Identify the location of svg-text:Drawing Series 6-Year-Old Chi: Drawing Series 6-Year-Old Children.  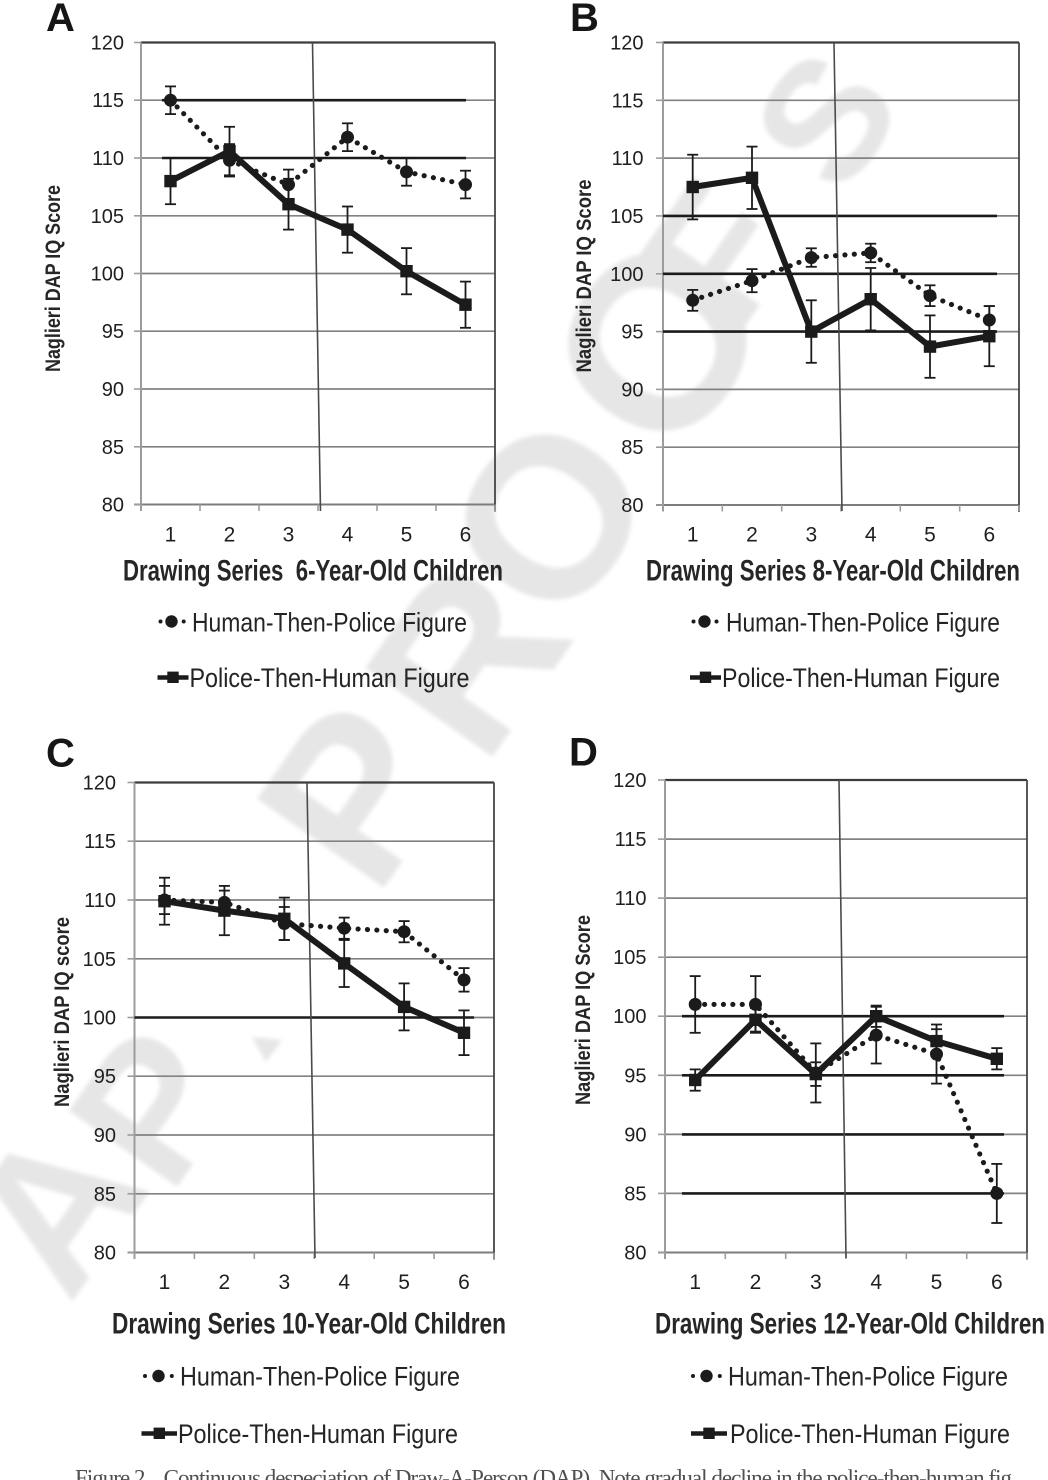
(313, 570).